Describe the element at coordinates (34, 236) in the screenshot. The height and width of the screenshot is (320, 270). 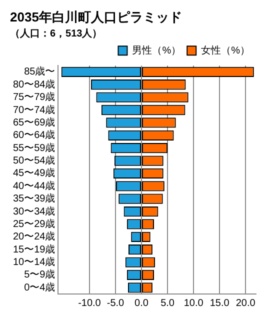
I see `y-tick-label: 20〜24歳` at that location.